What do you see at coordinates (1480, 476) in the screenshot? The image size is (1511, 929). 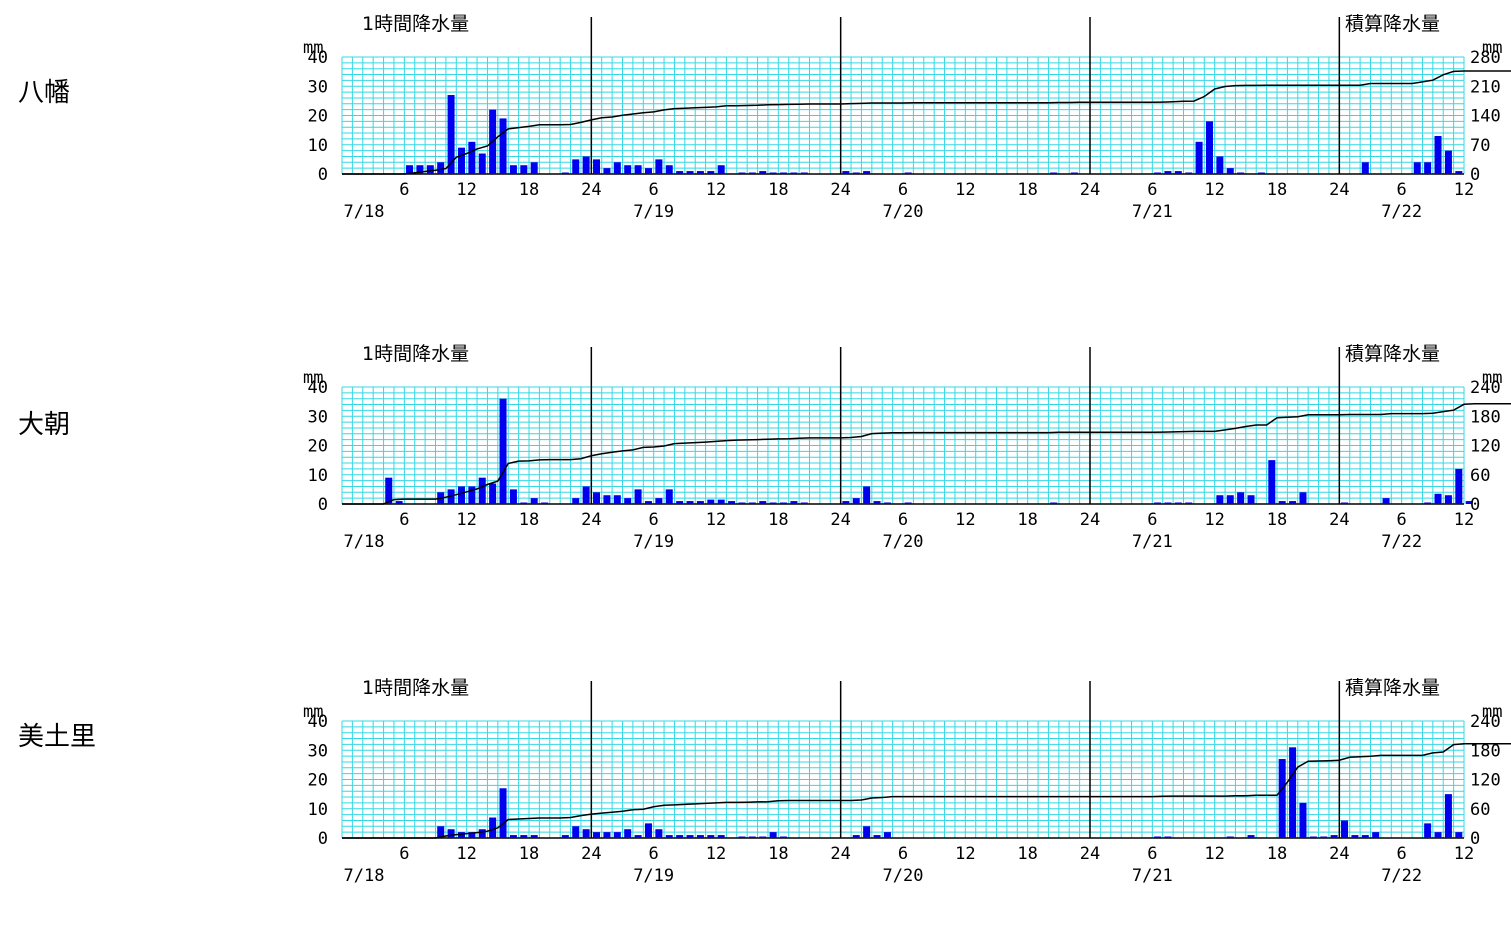 I see `y2-tick-label: 60` at bounding box center [1480, 476].